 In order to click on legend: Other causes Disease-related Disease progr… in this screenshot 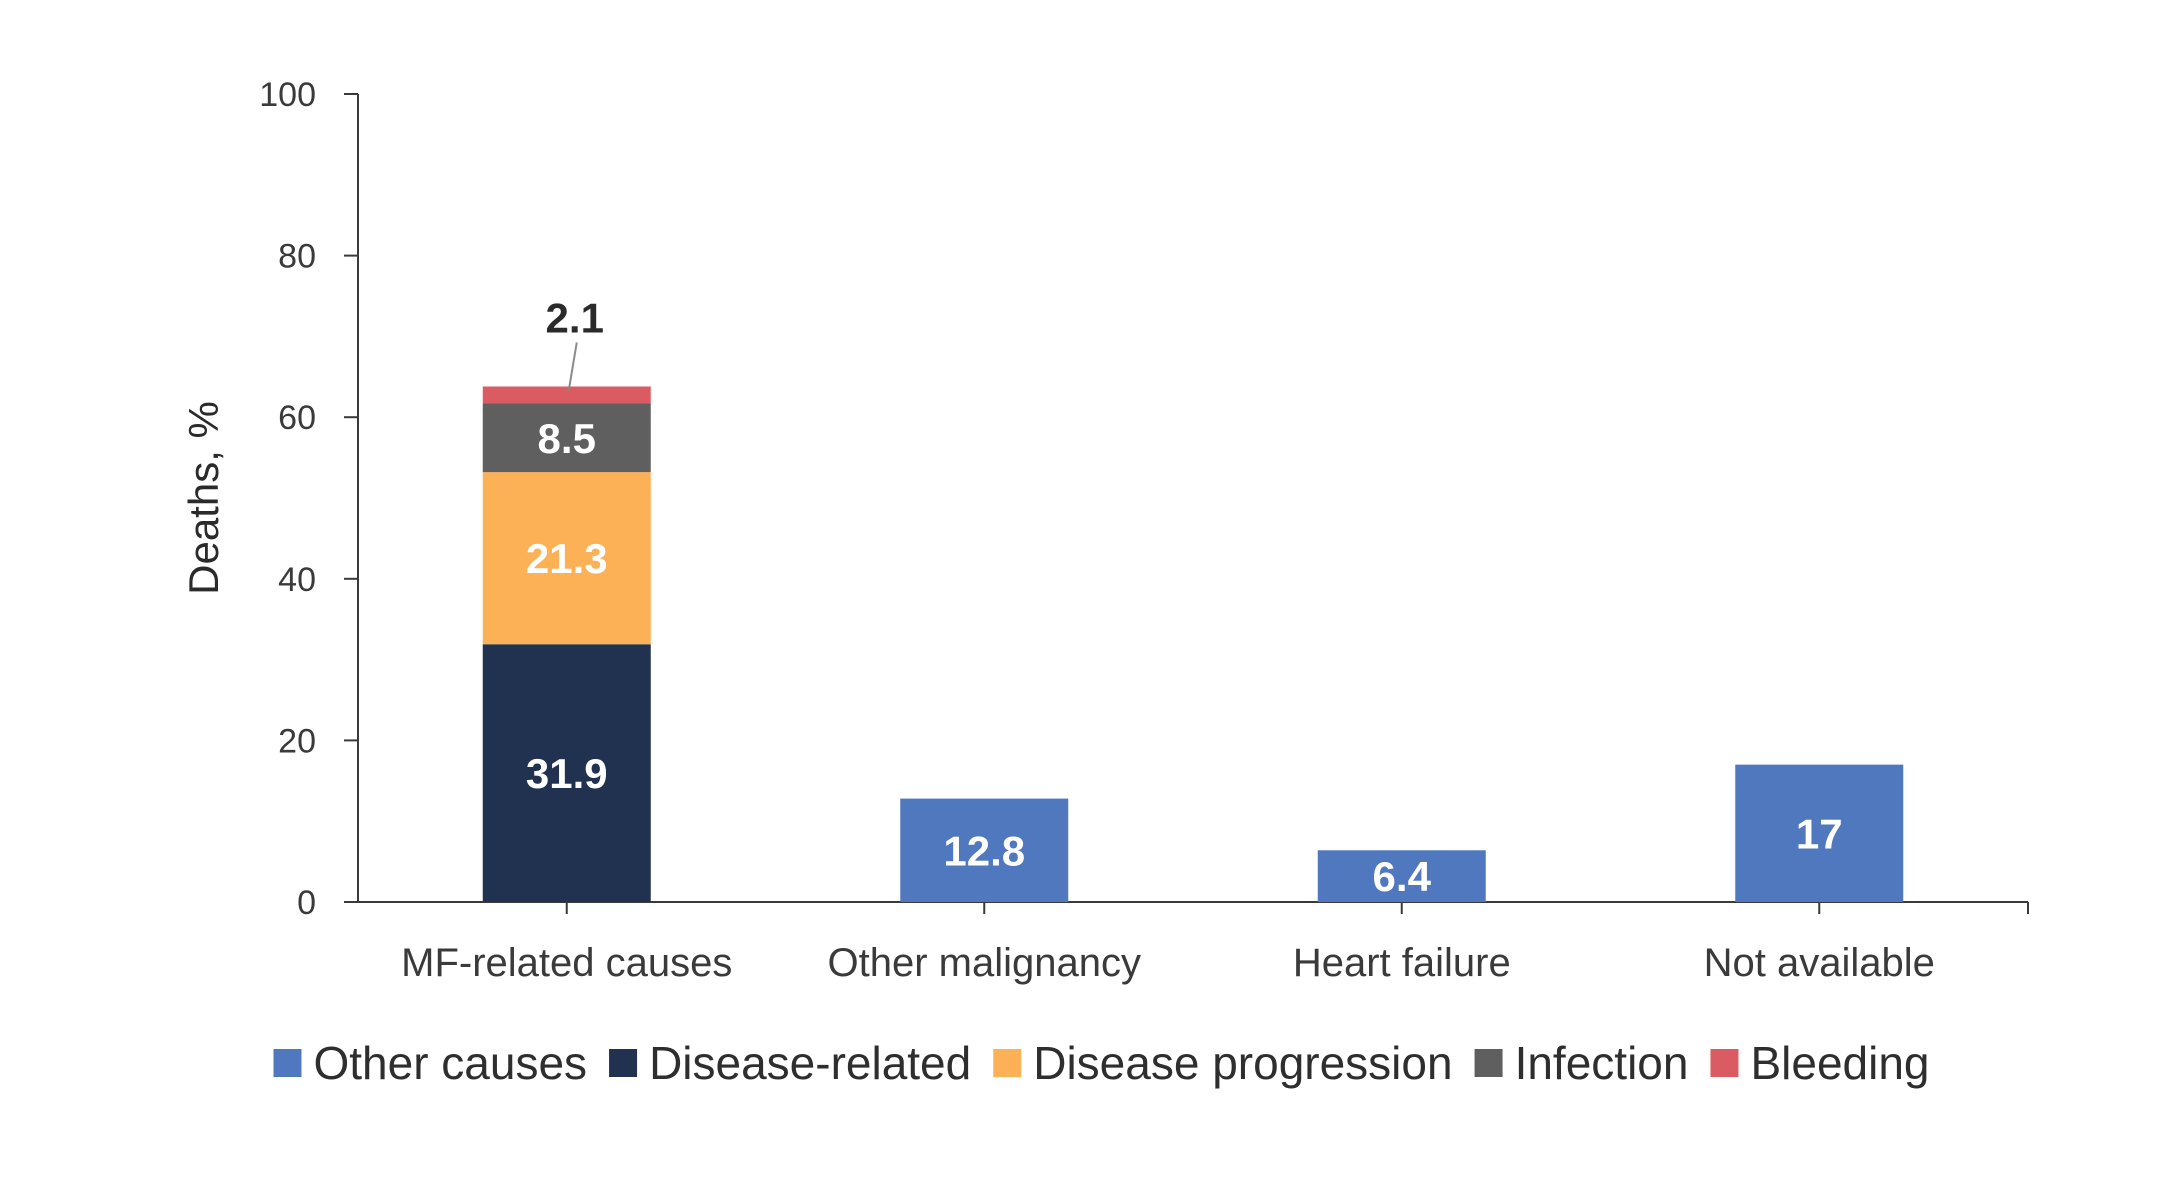, I will do `click(1101, 1063)`.